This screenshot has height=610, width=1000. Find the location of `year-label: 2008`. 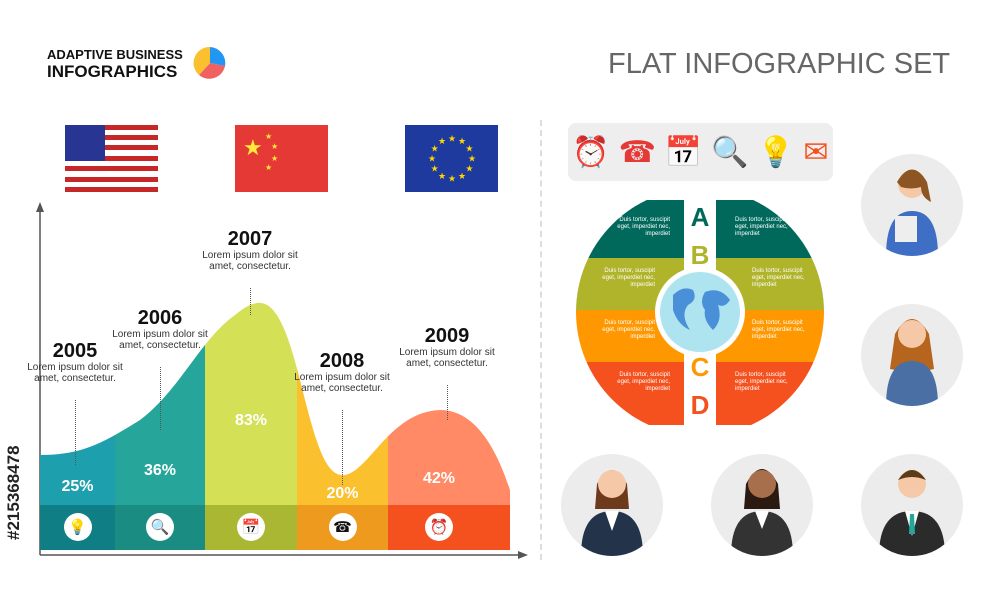

year-label: 2008 is located at coordinates (342, 361).